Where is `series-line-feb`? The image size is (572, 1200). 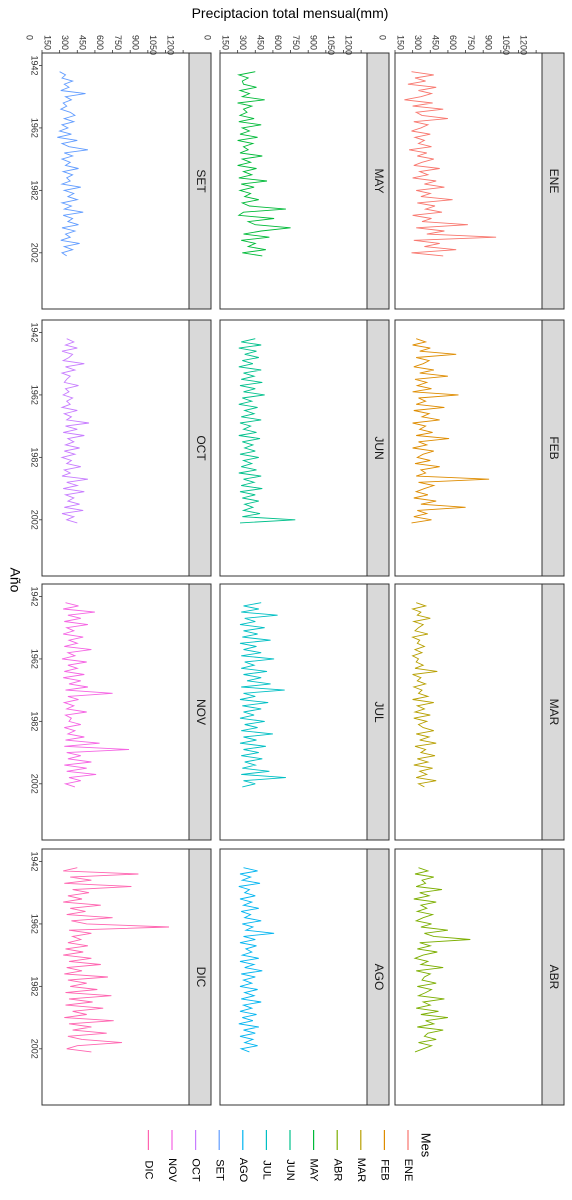 series-line-feb is located at coordinates (450, 431).